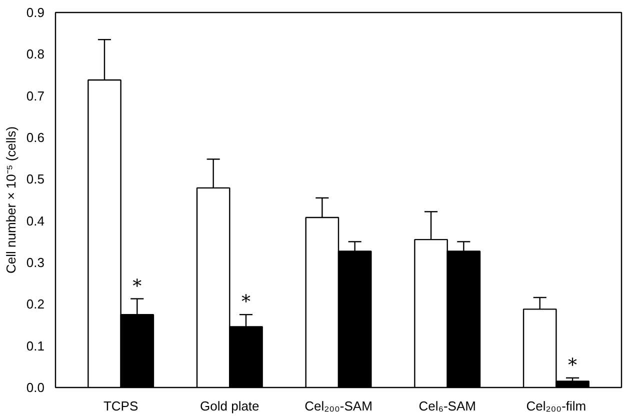 Image resolution: width=633 pixels, height=416 pixels. Describe the element at coordinates (35, 387) in the screenshot. I see `text: 0.0` at that location.